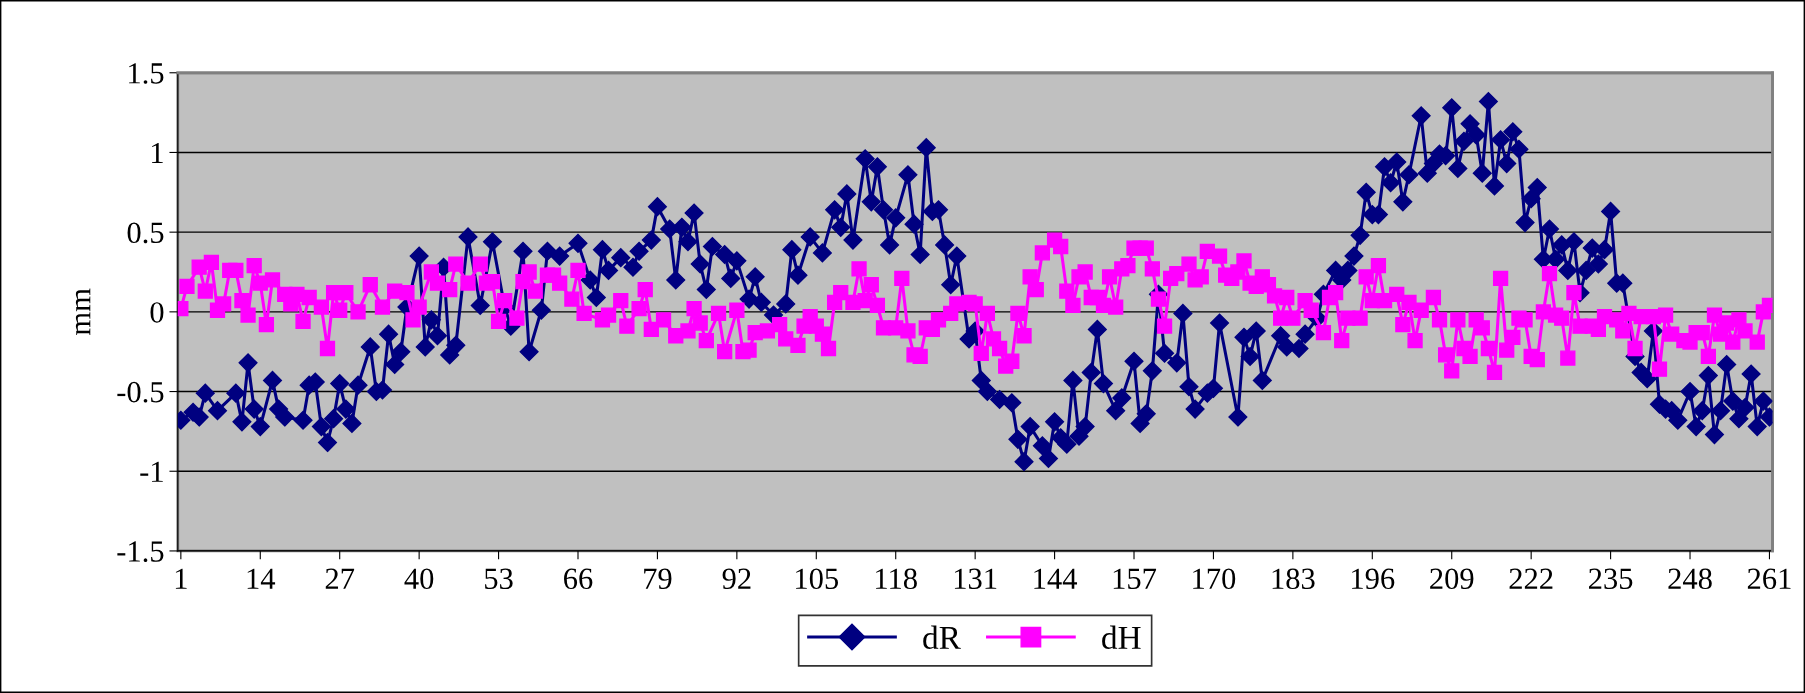  What do you see at coordinates (146, 73) in the screenshot?
I see `y-tick-label: 1.5` at bounding box center [146, 73].